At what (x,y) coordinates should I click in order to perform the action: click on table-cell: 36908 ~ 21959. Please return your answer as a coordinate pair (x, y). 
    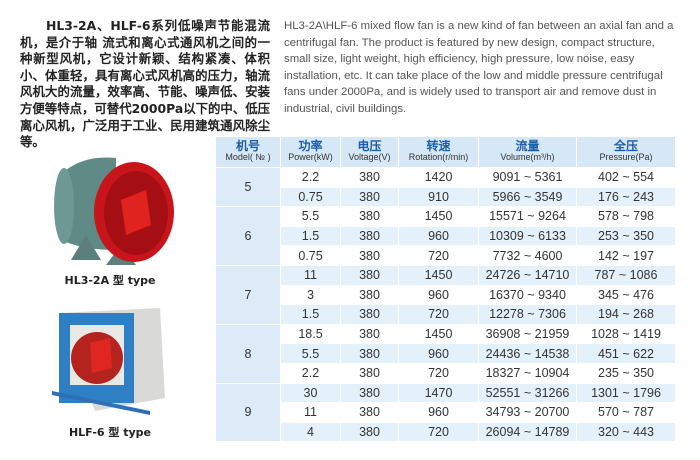
    Looking at the image, I should click on (527, 334).